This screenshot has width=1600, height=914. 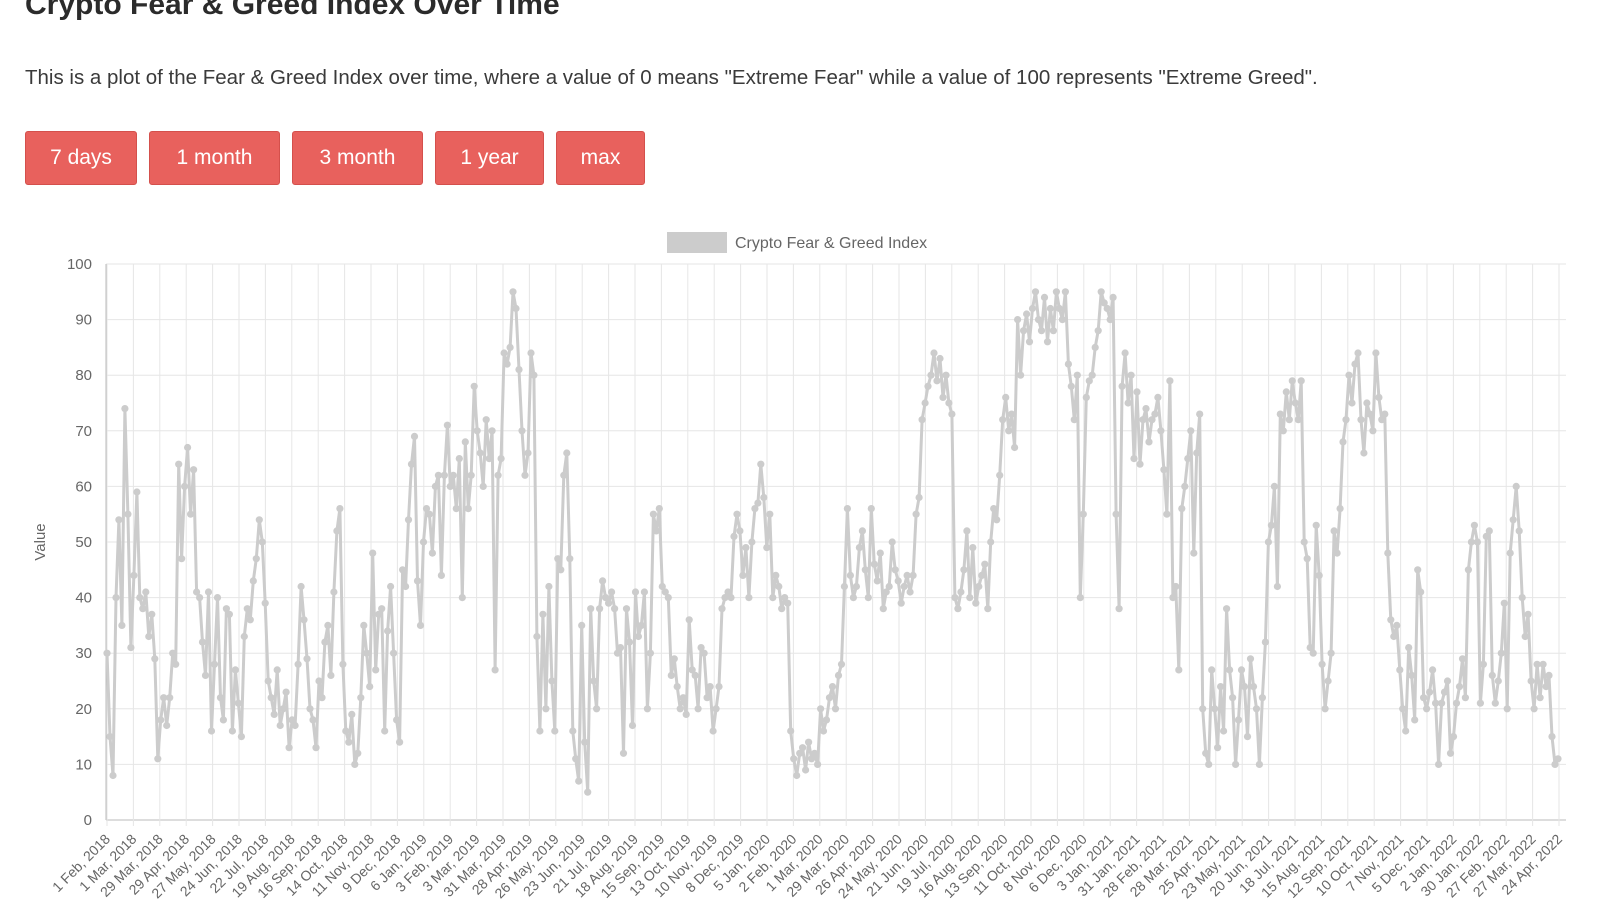 I want to click on range-3-month-button: 3 month, so click(x=357, y=158).